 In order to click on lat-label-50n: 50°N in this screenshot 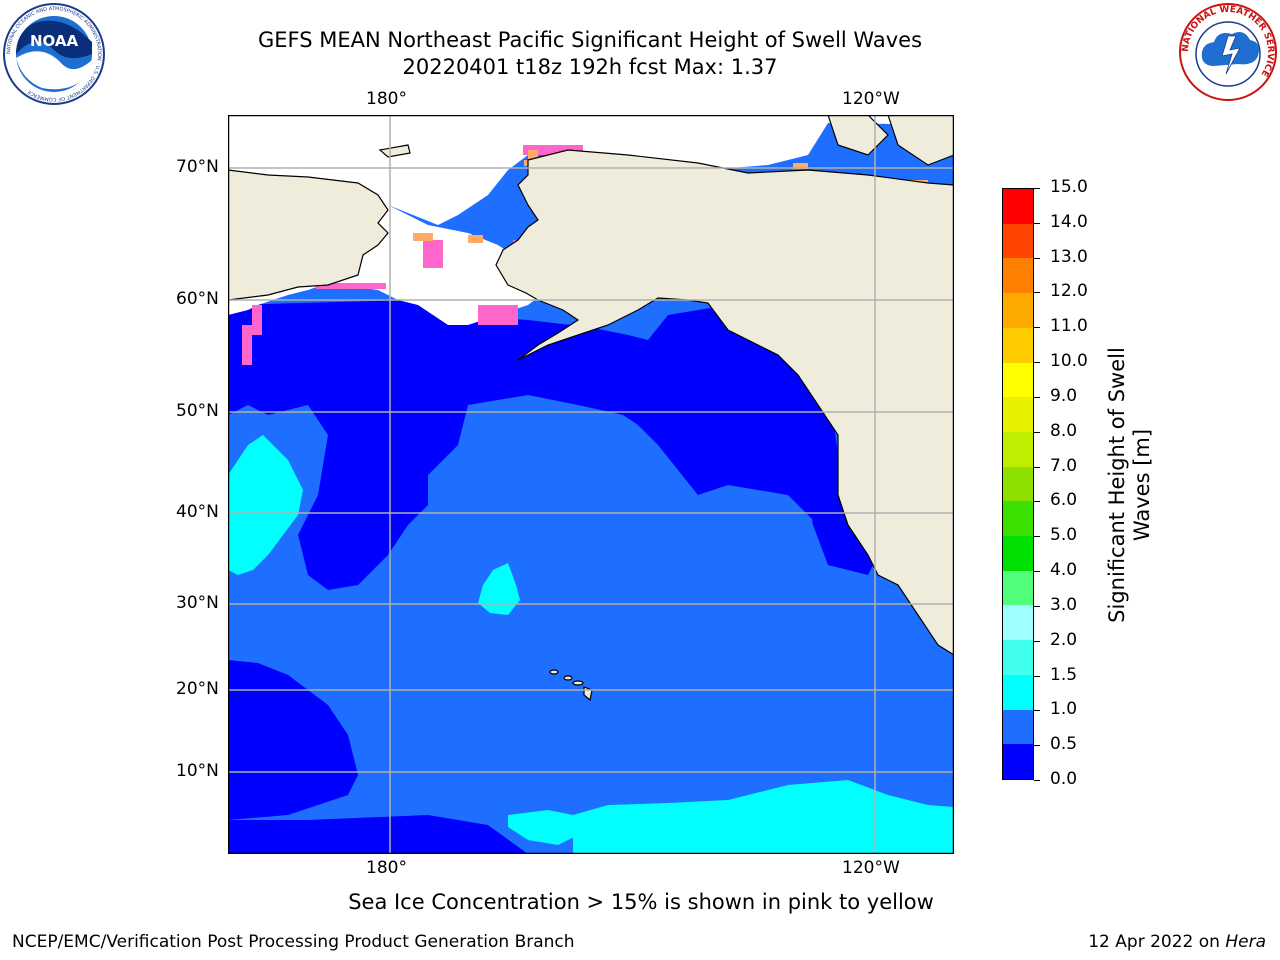, I will do `click(197, 411)`.